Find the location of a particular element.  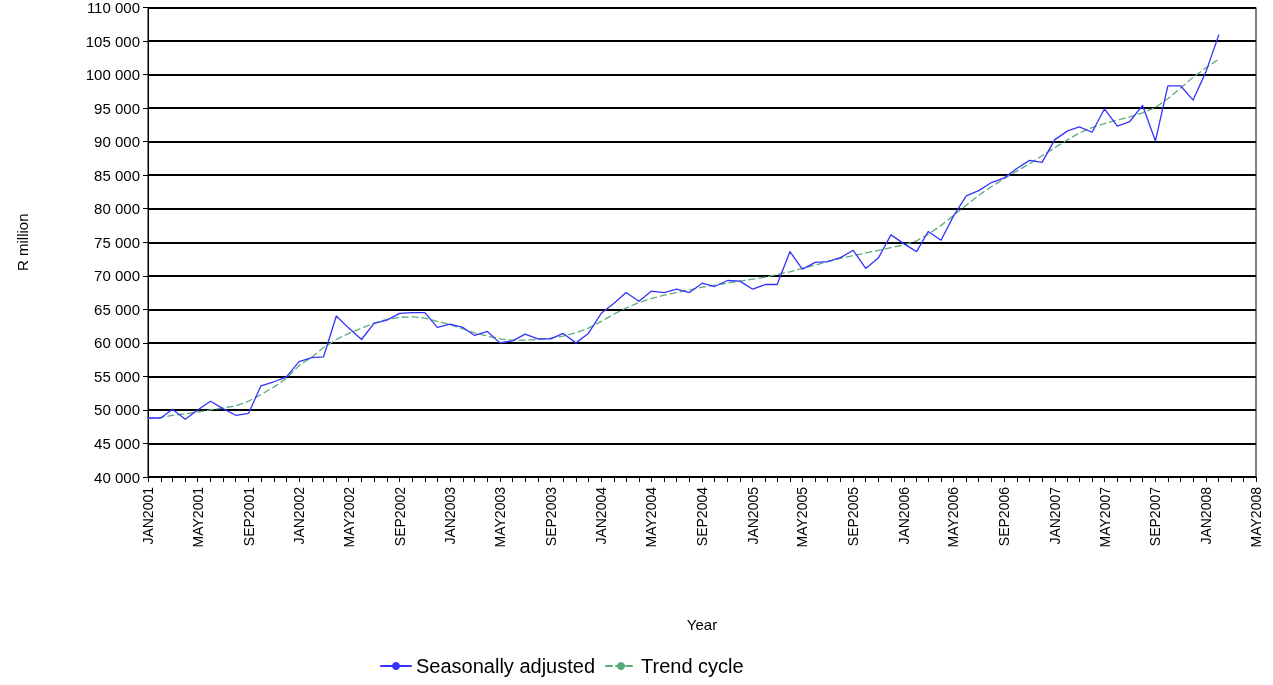

x-tick-label: SEP2007 is located at coordinates (1155, 516).